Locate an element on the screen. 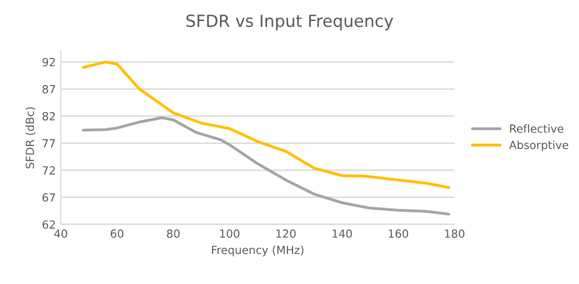 The width and height of the screenshot is (579, 284). x-tick-label: 120 is located at coordinates (286, 233).